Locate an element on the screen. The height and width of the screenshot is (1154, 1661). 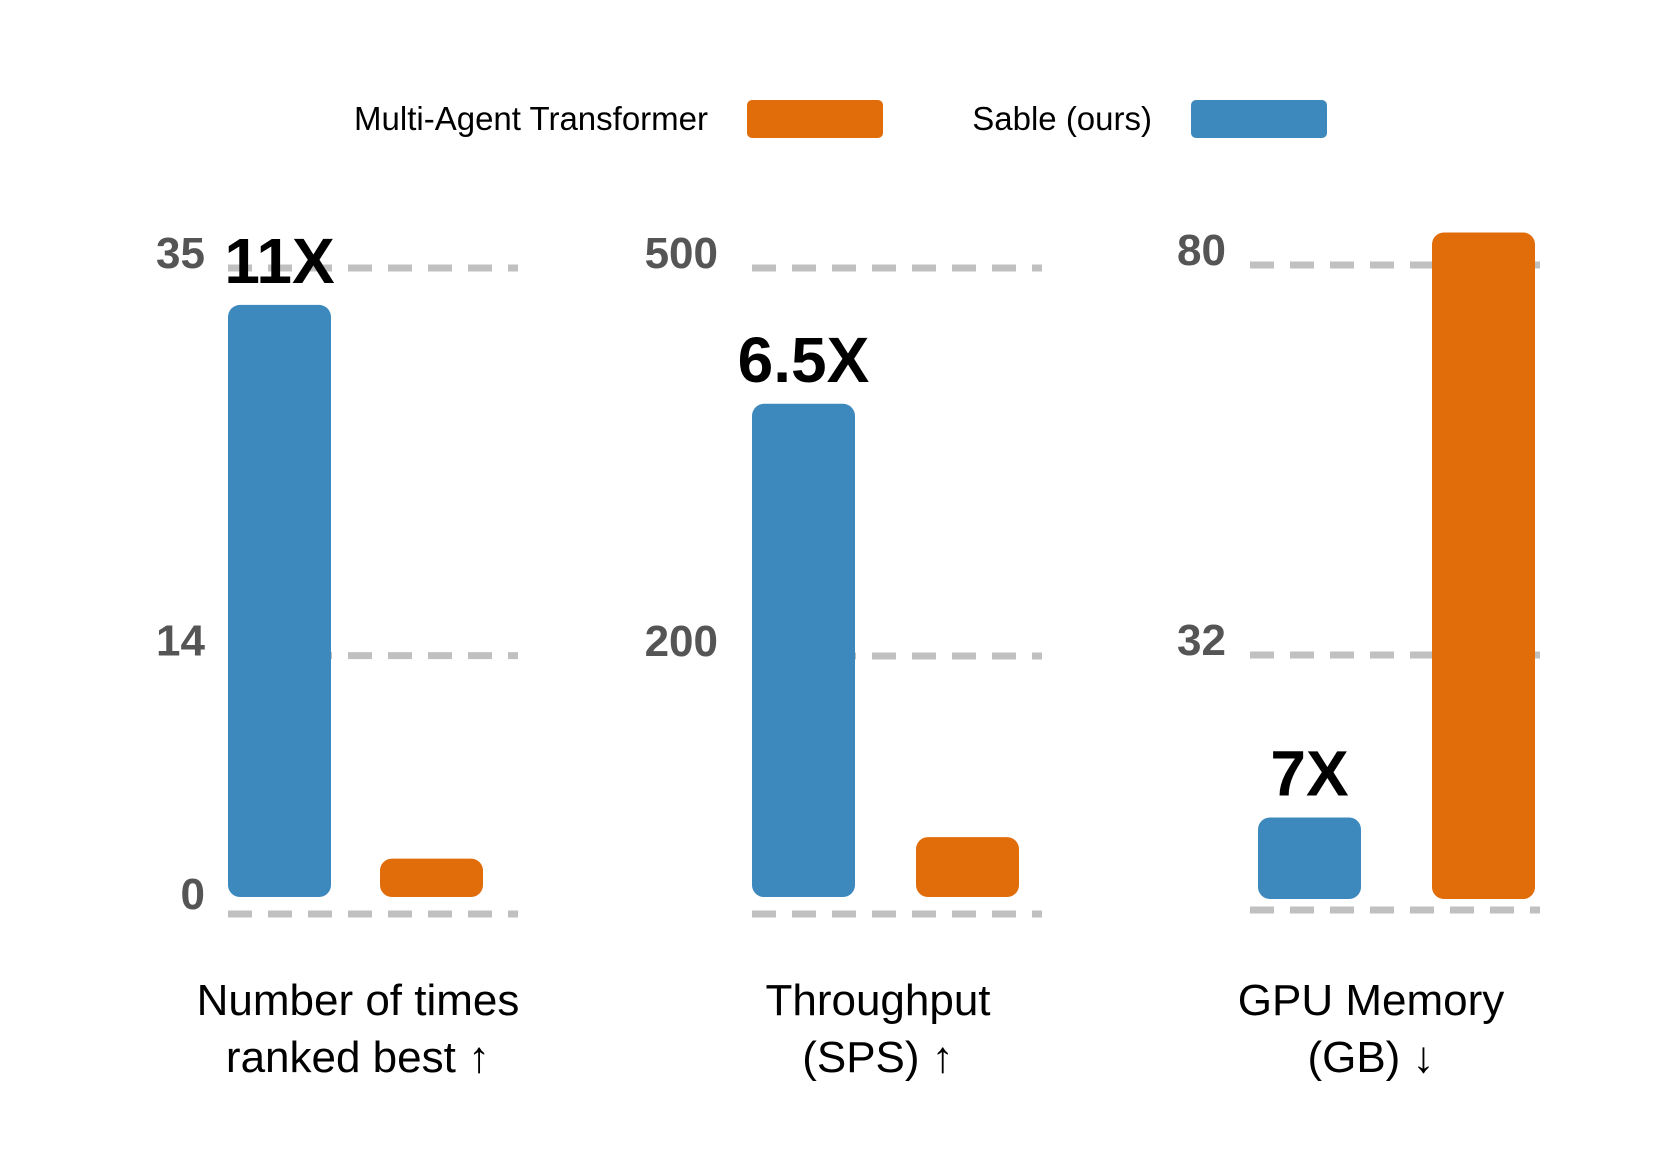
y-tick-label: 0 is located at coordinates (193, 894).